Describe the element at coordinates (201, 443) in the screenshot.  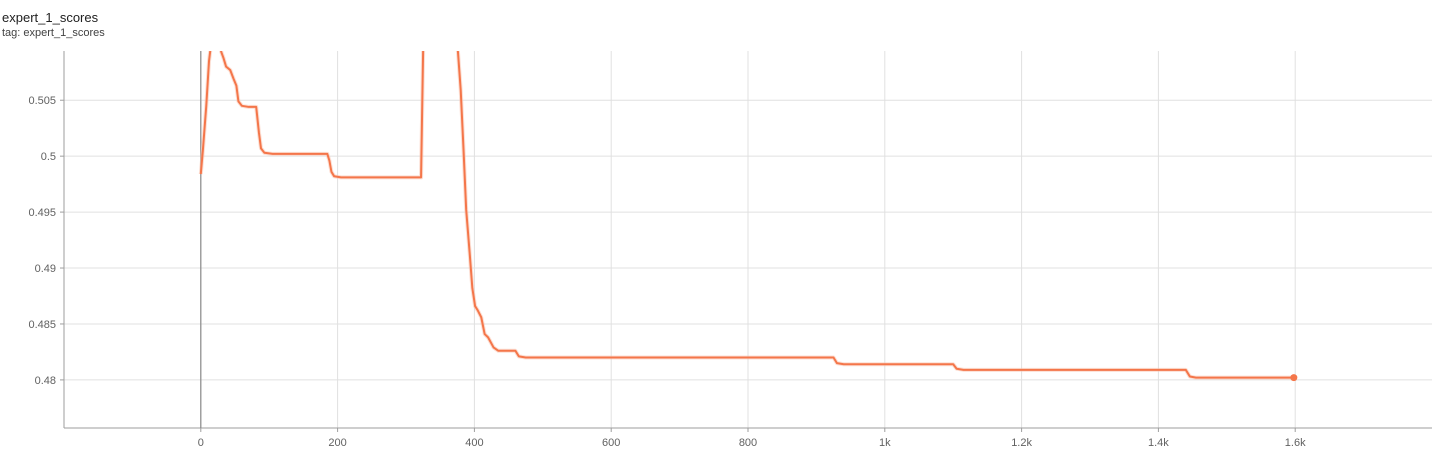
I see `x-tick-label: 0` at that location.